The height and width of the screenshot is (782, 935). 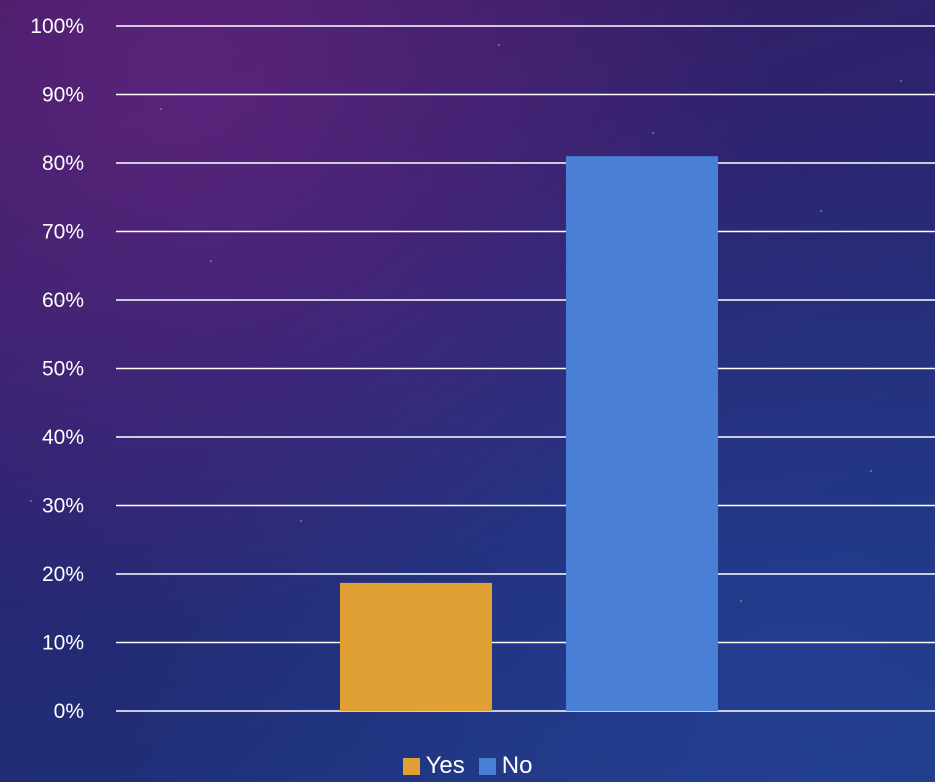 I want to click on y-tick-label: 60%, so click(x=63, y=300).